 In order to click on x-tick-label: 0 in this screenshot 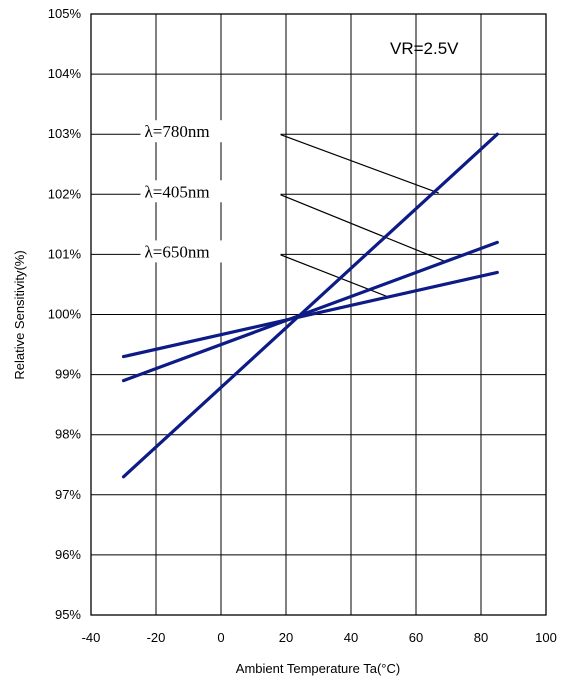, I will do `click(220, 637)`.